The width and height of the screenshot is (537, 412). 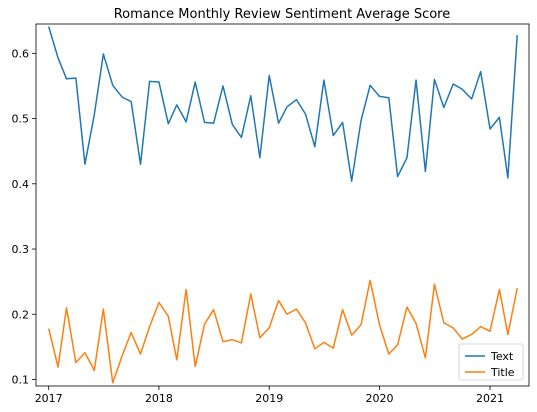 What do you see at coordinates (21, 249) in the screenshot?
I see `y-tick-label: 0.3` at bounding box center [21, 249].